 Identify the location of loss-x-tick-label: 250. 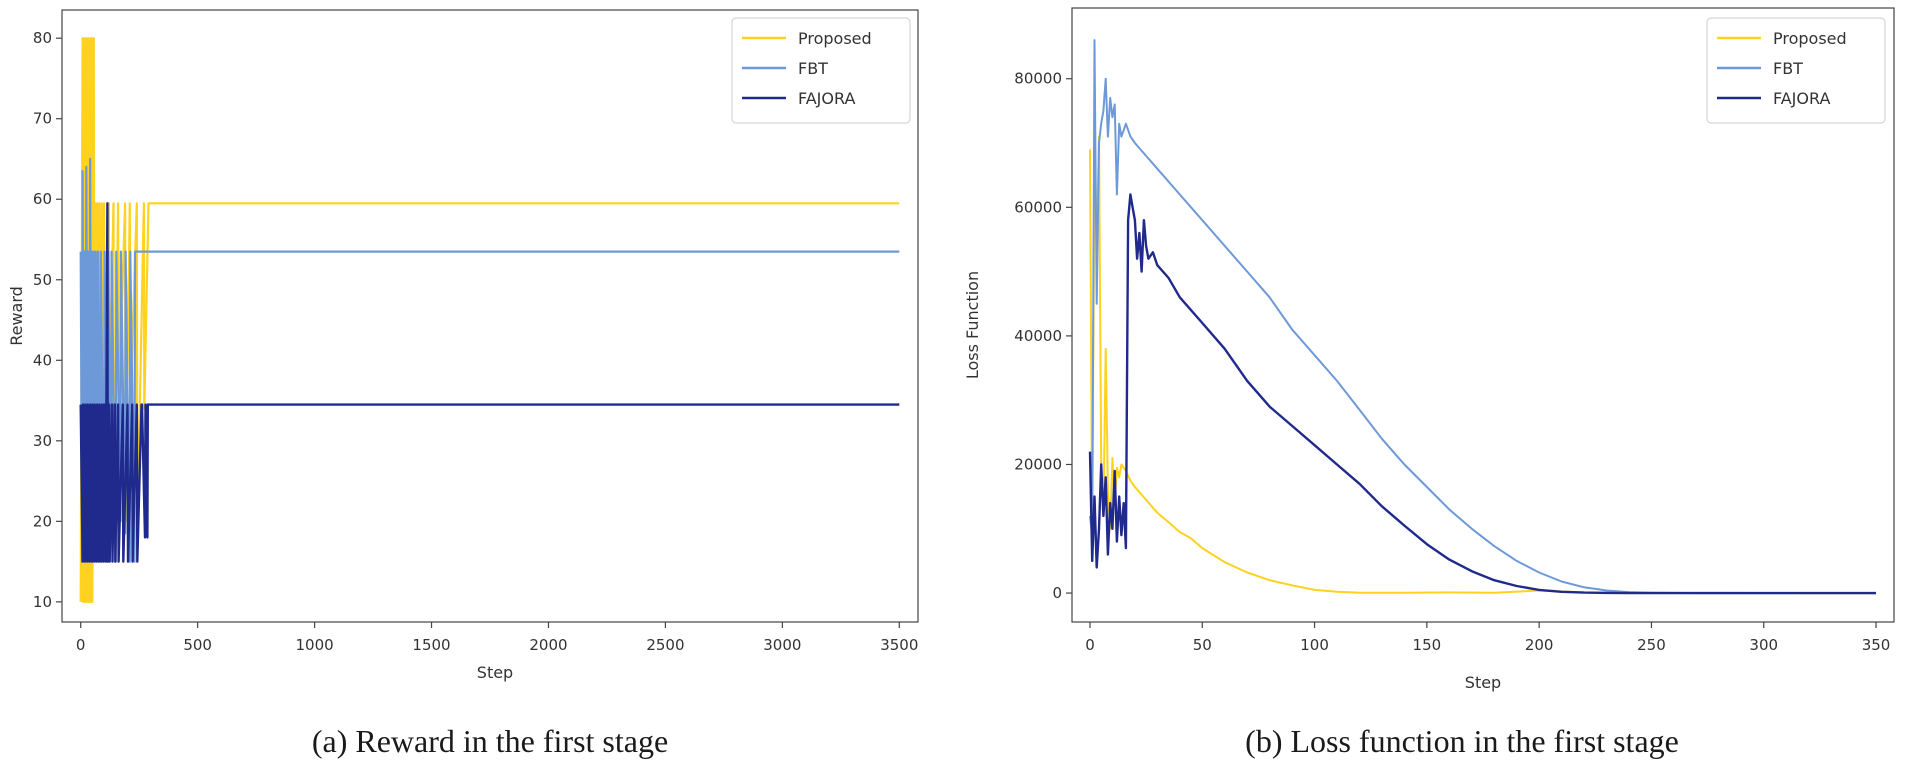
(1651, 645).